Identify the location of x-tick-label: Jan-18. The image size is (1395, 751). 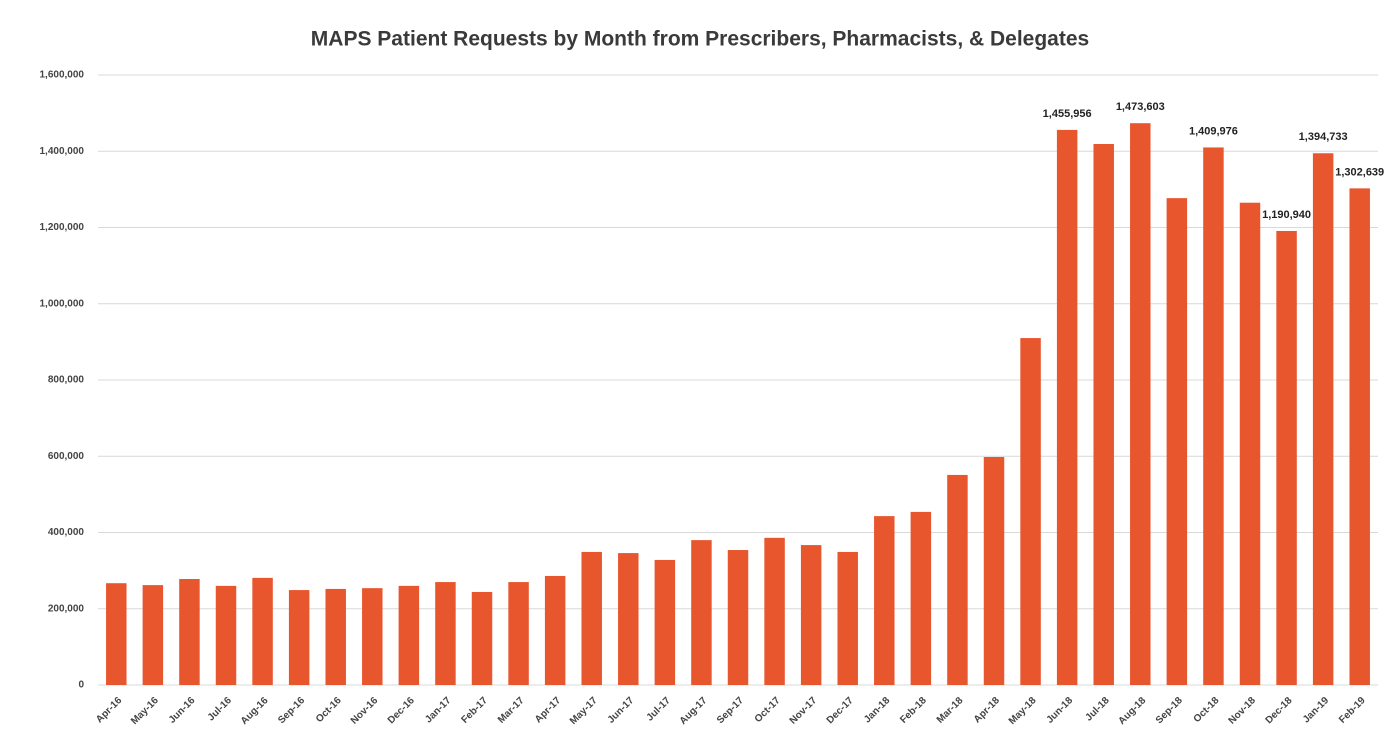
(877, 710).